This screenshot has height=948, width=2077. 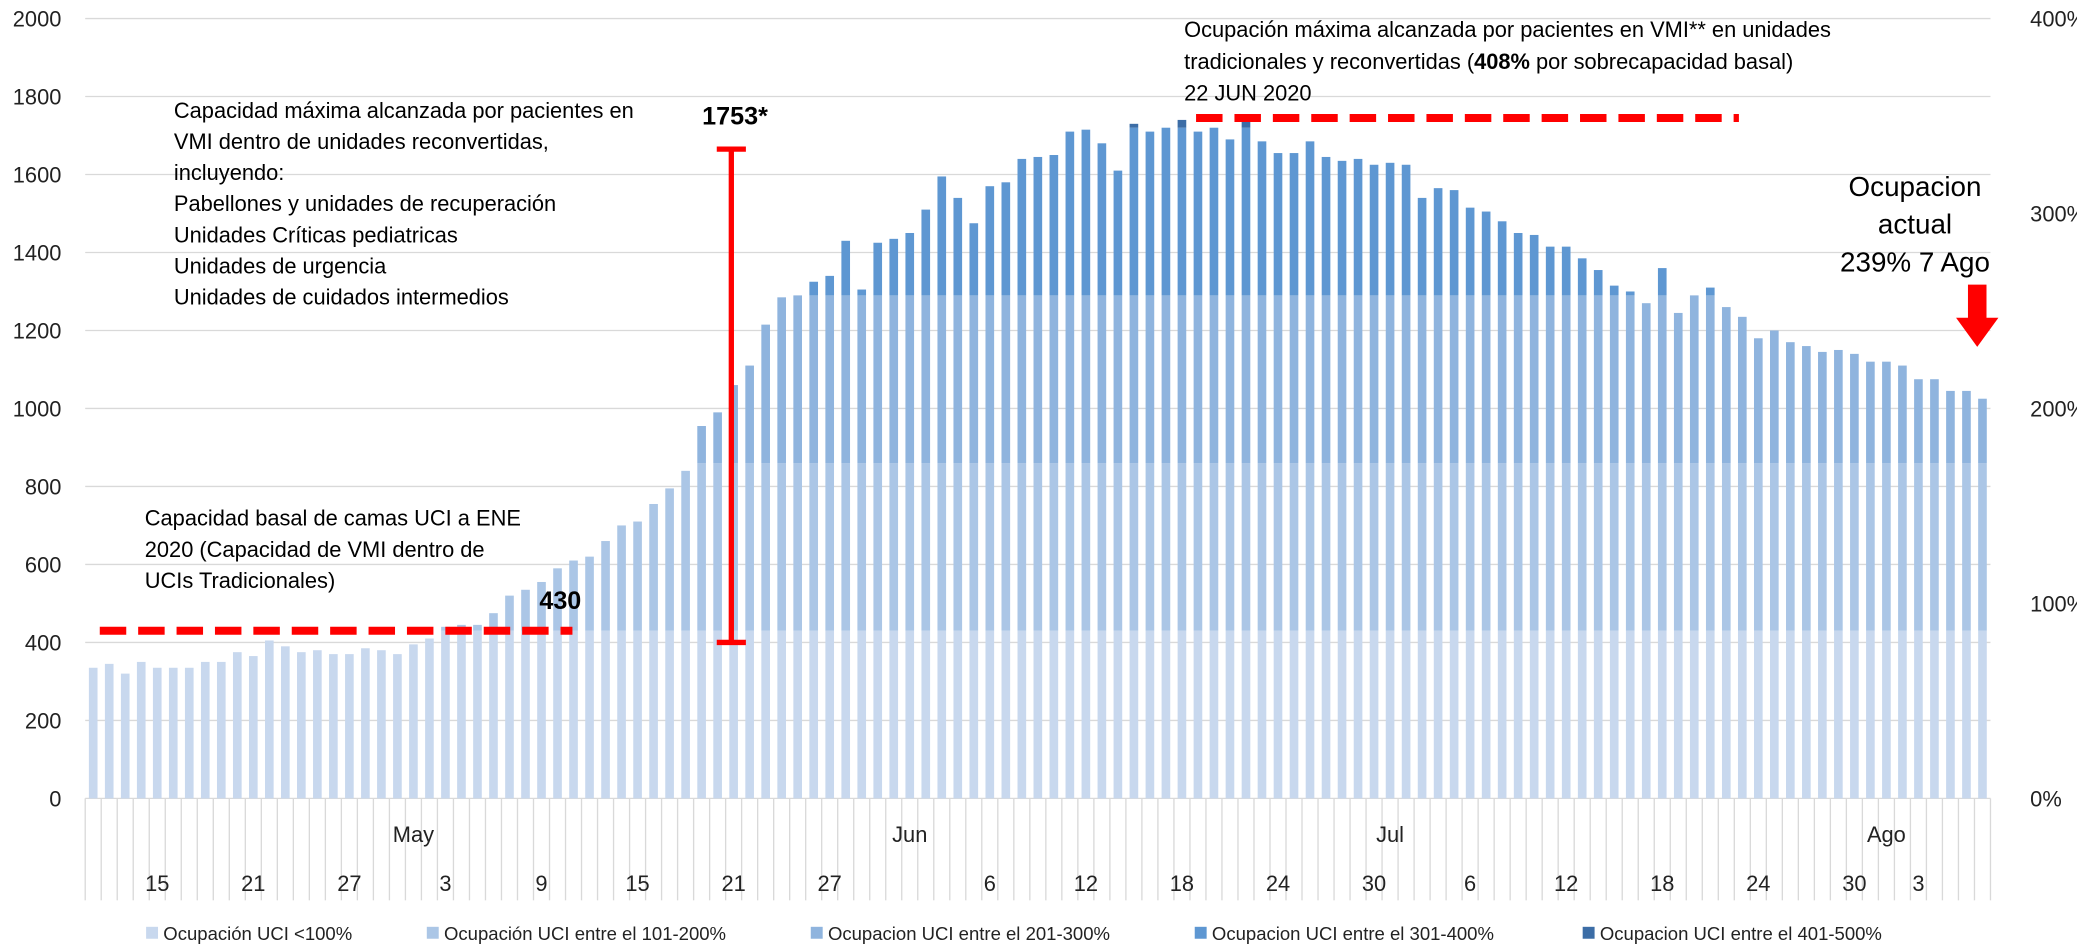 I want to click on y-tick-label: 800, so click(x=43, y=486).